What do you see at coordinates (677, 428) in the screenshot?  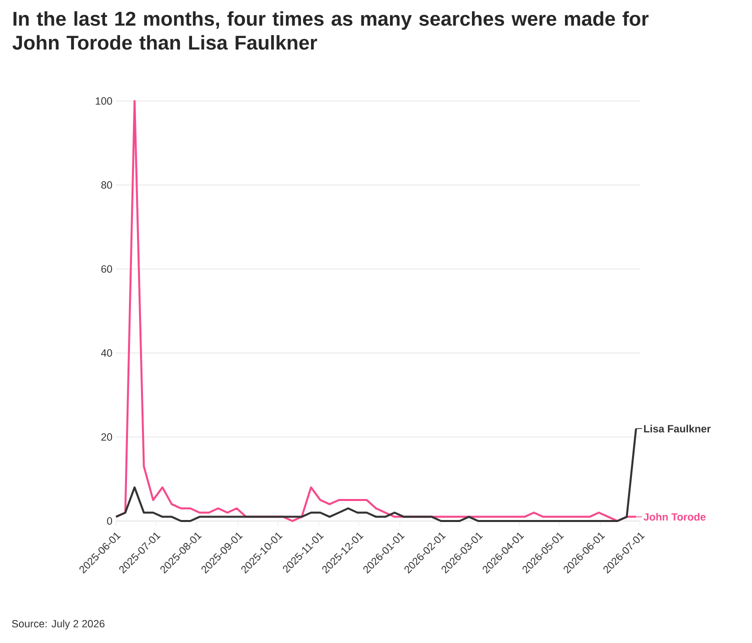 I see `legend-label: Lisa Faulkner` at bounding box center [677, 428].